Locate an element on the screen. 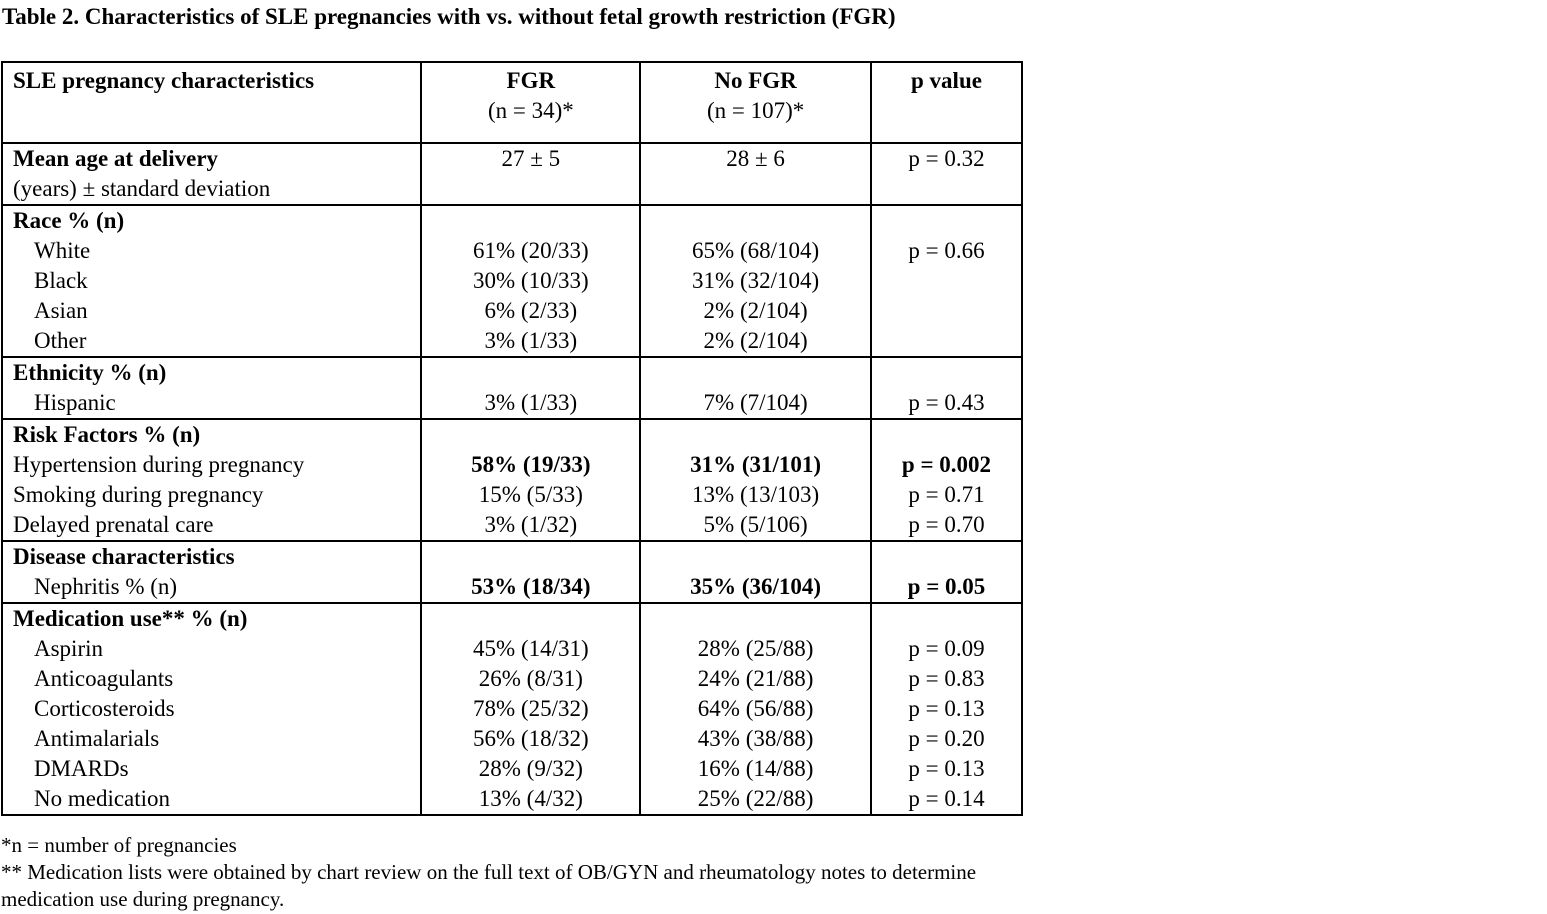 The width and height of the screenshot is (1547, 914). race-label-white: White is located at coordinates (62, 250).